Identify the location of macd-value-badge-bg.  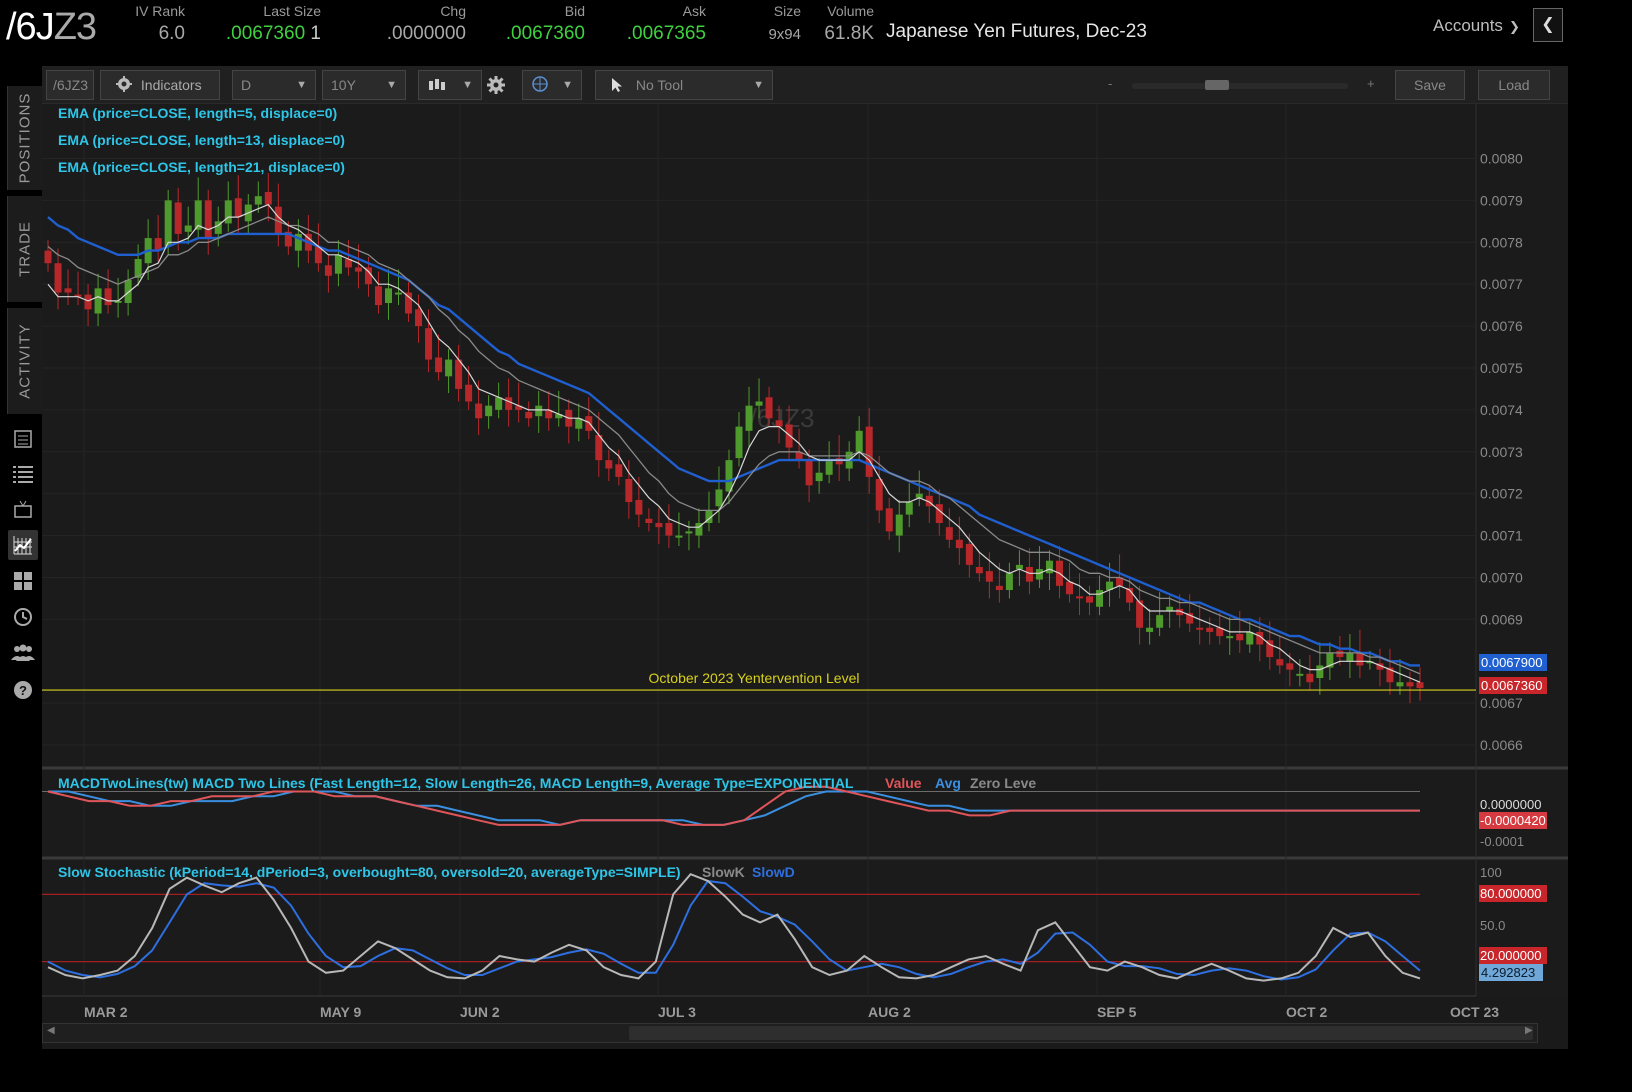
(1513, 820).